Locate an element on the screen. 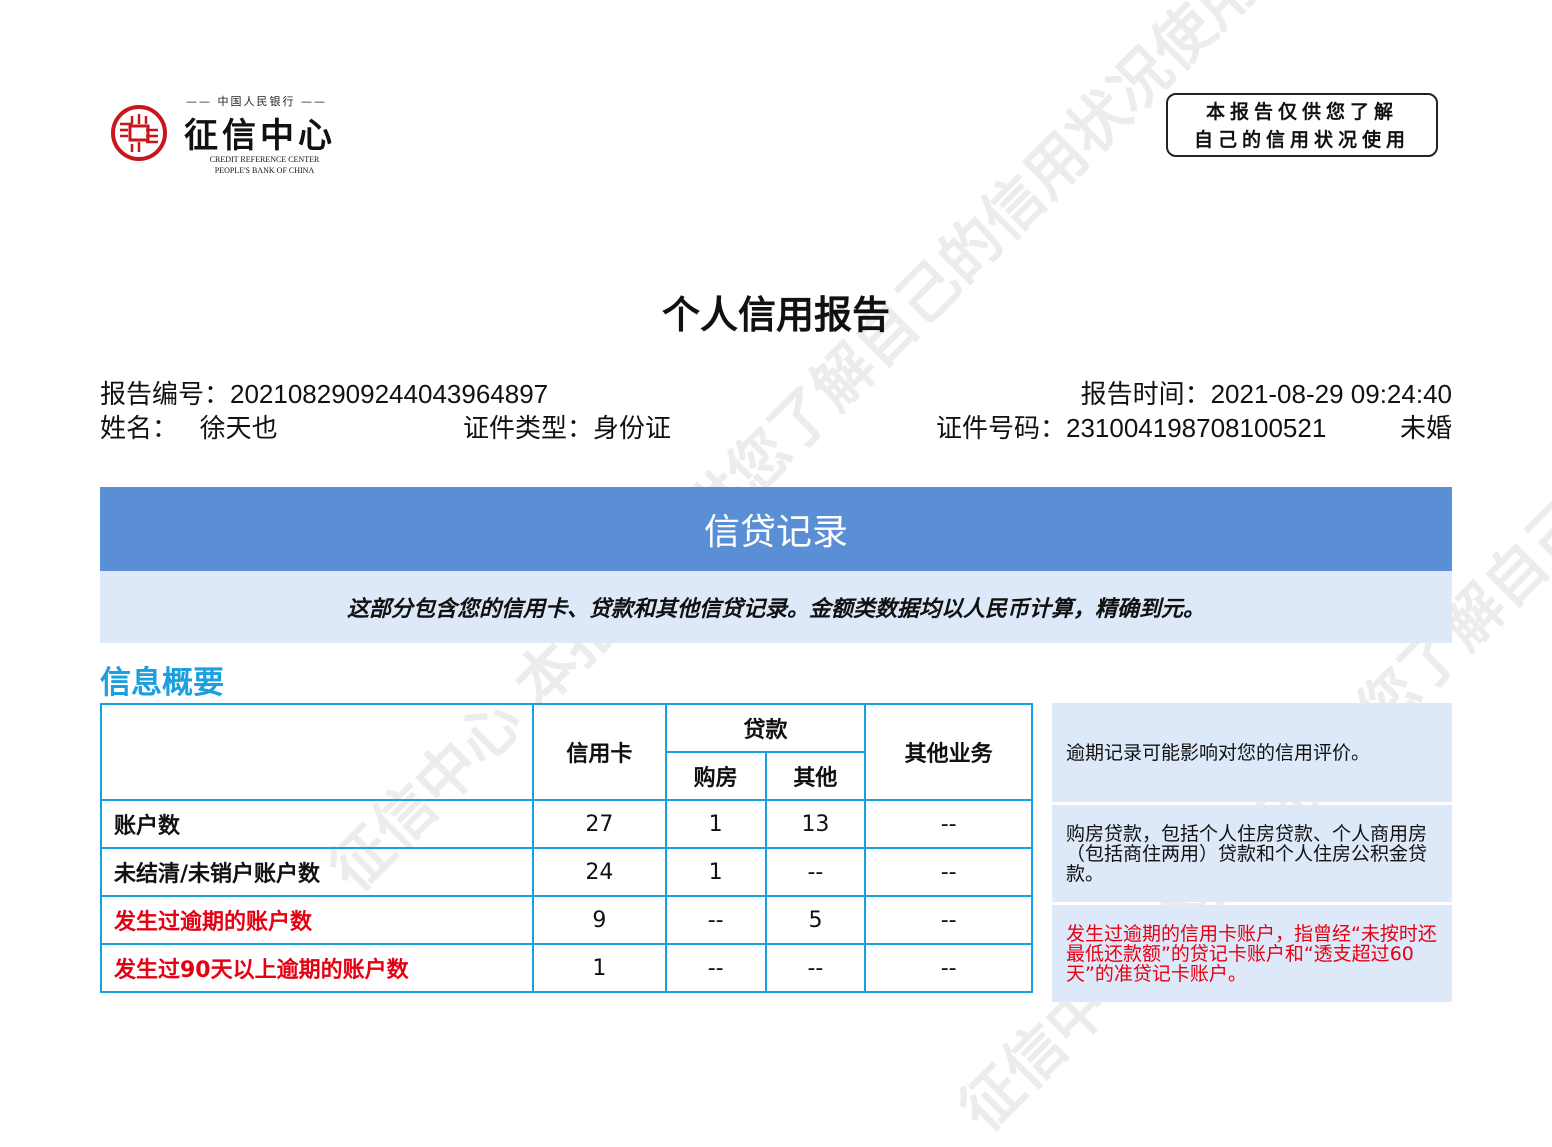 The image size is (1552, 1147). row-label: 账户数 is located at coordinates (317, 824).